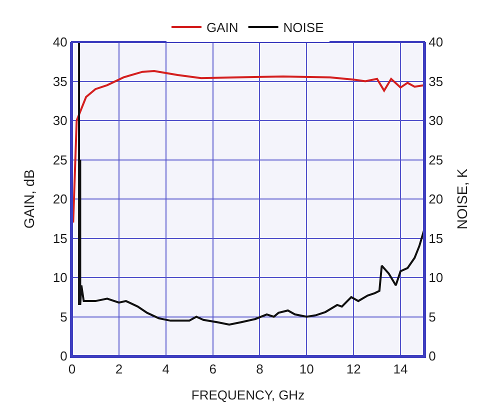 The height and width of the screenshot is (413, 480). Describe the element at coordinates (436, 160) in the screenshot. I see `y2-tick-label: 25` at that location.